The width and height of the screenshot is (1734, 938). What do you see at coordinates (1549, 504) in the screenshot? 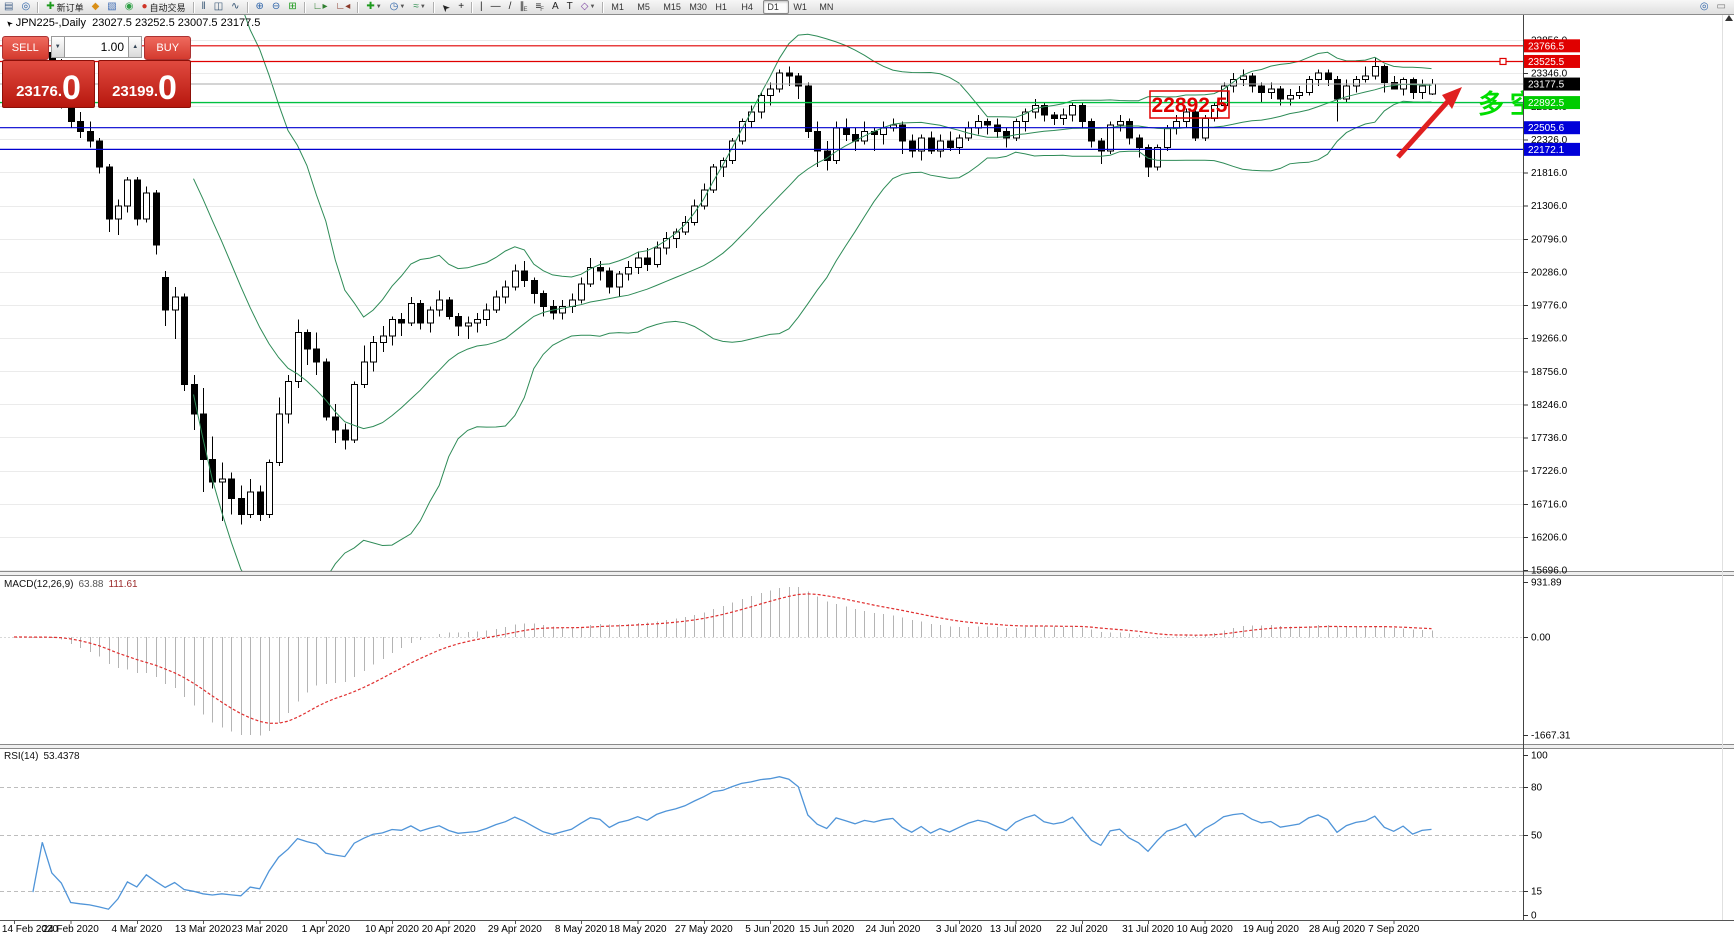
I see `price-tick-label: 16716.0` at bounding box center [1549, 504].